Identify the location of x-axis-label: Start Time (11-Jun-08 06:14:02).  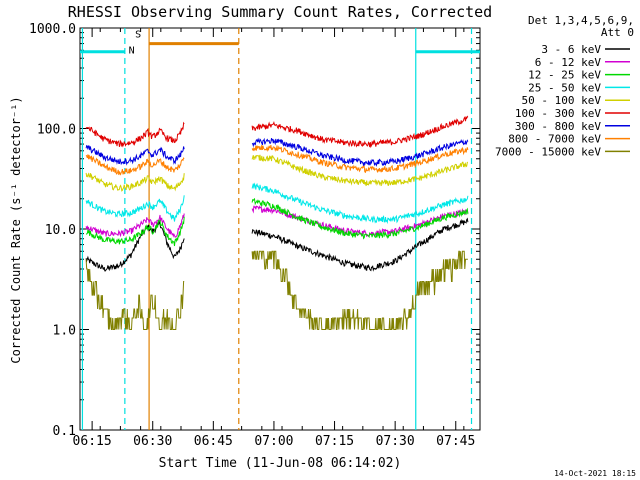
(280, 463).